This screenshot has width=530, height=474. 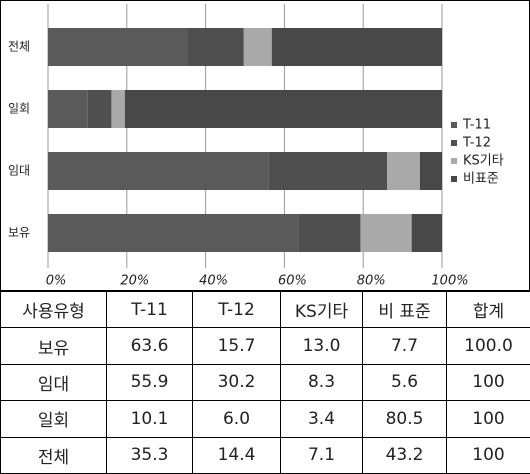 I want to click on table-cell: 사용유형, so click(x=53, y=309).